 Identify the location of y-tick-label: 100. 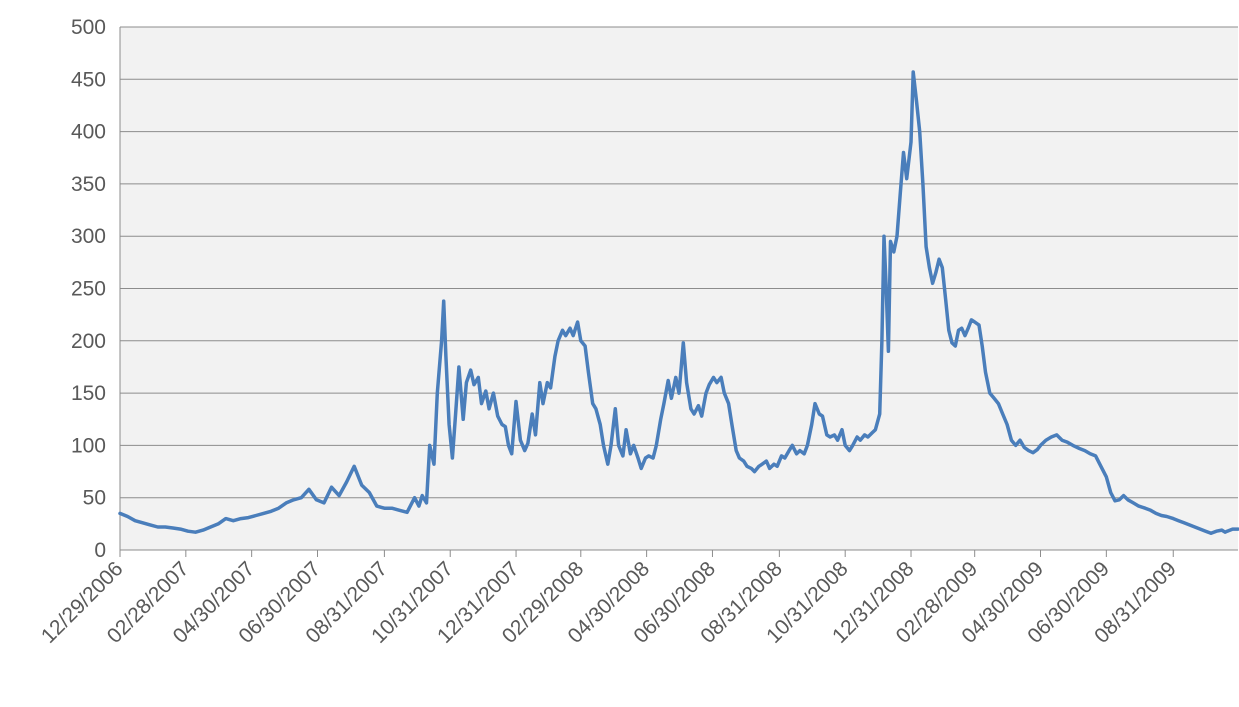
(88, 445).